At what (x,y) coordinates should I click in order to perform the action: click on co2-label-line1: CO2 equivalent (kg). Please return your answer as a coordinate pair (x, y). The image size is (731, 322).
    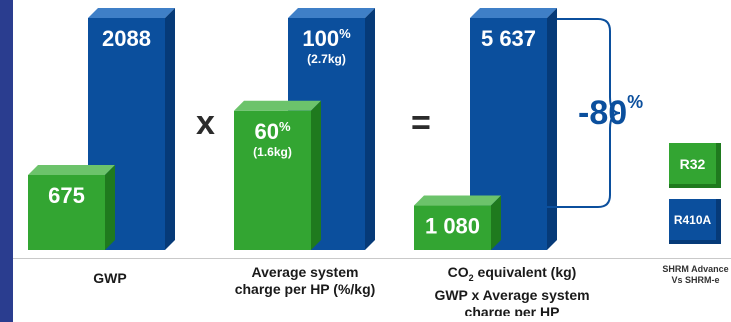
    Looking at the image, I should click on (512, 275).